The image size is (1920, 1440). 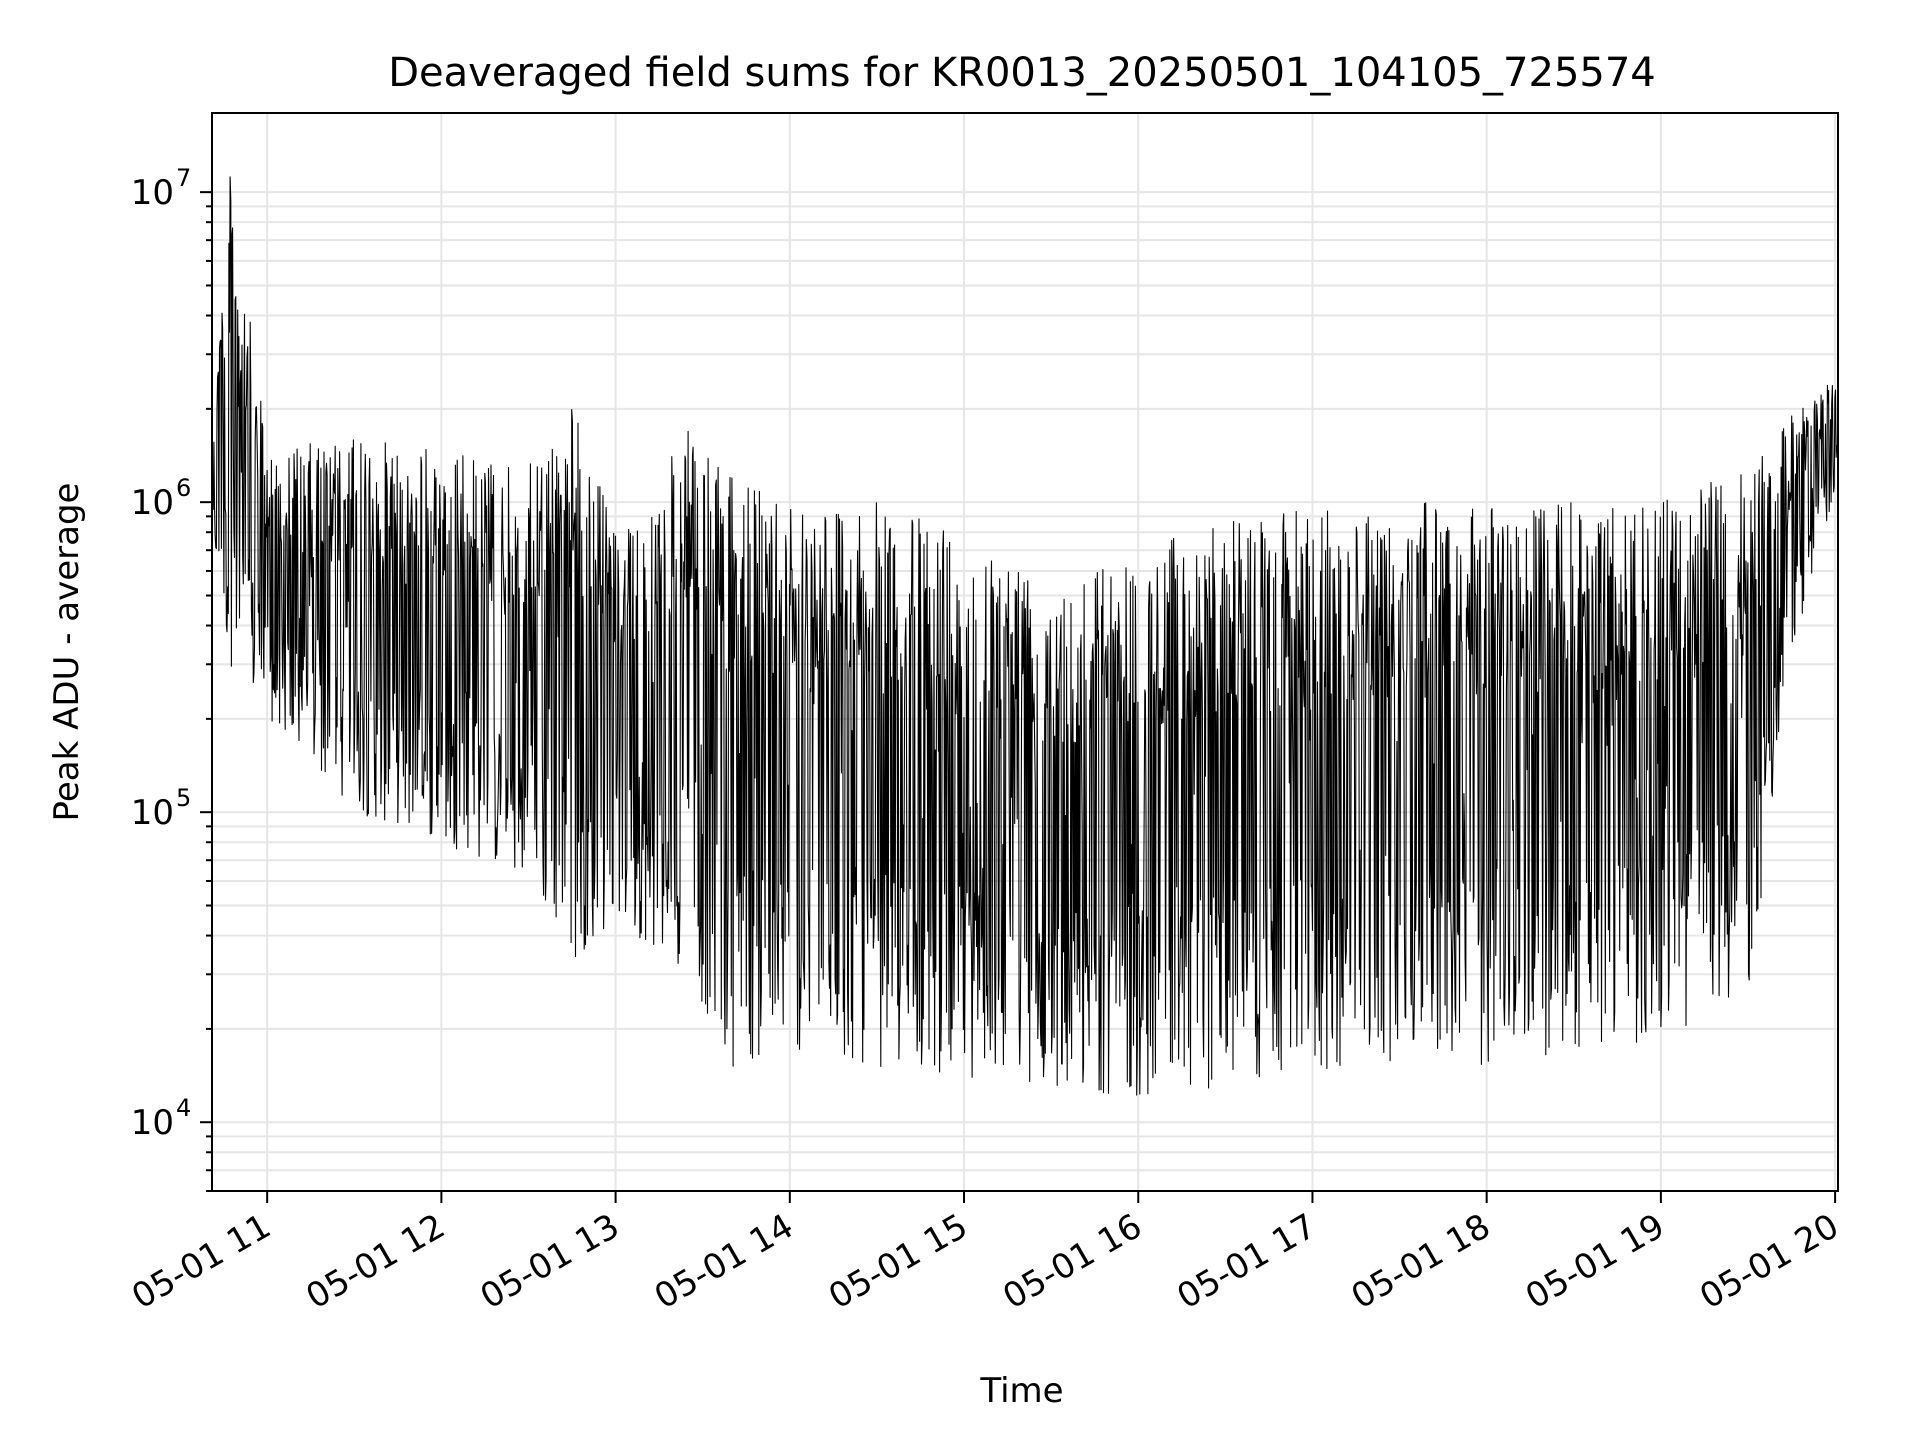 I want to click on y-axis-label: Peak ADU - average, so click(x=67, y=652).